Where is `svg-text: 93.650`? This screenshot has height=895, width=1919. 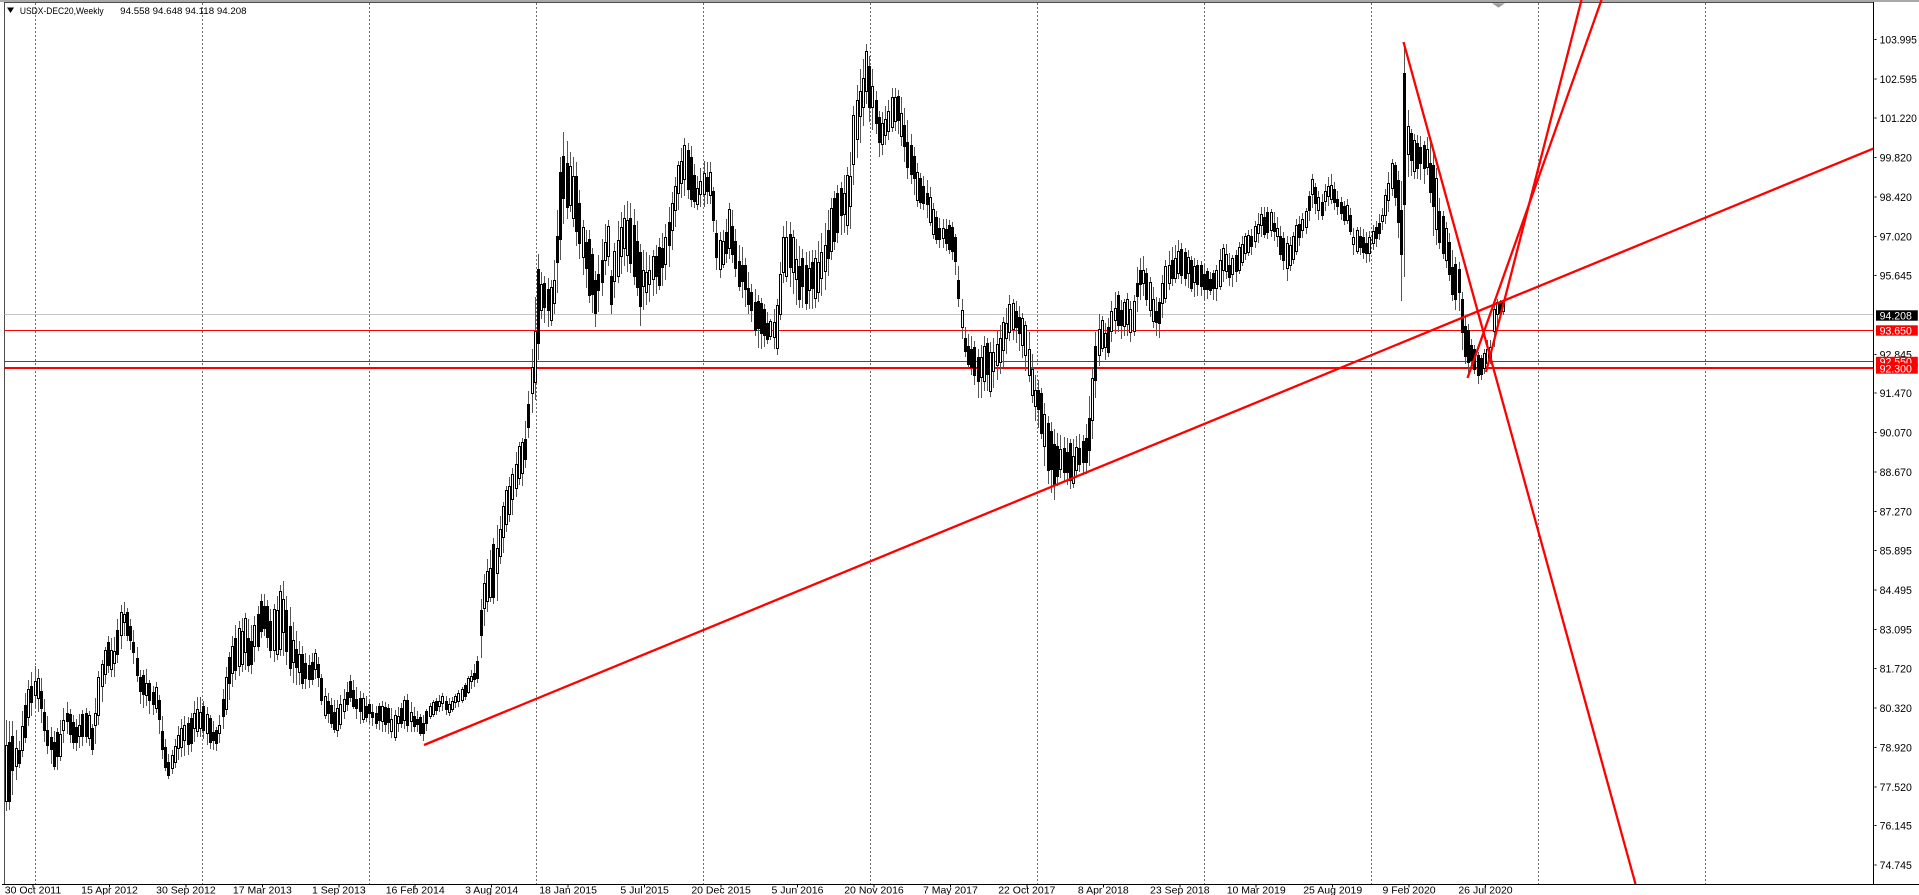 svg-text: 93.650 is located at coordinates (1896, 331).